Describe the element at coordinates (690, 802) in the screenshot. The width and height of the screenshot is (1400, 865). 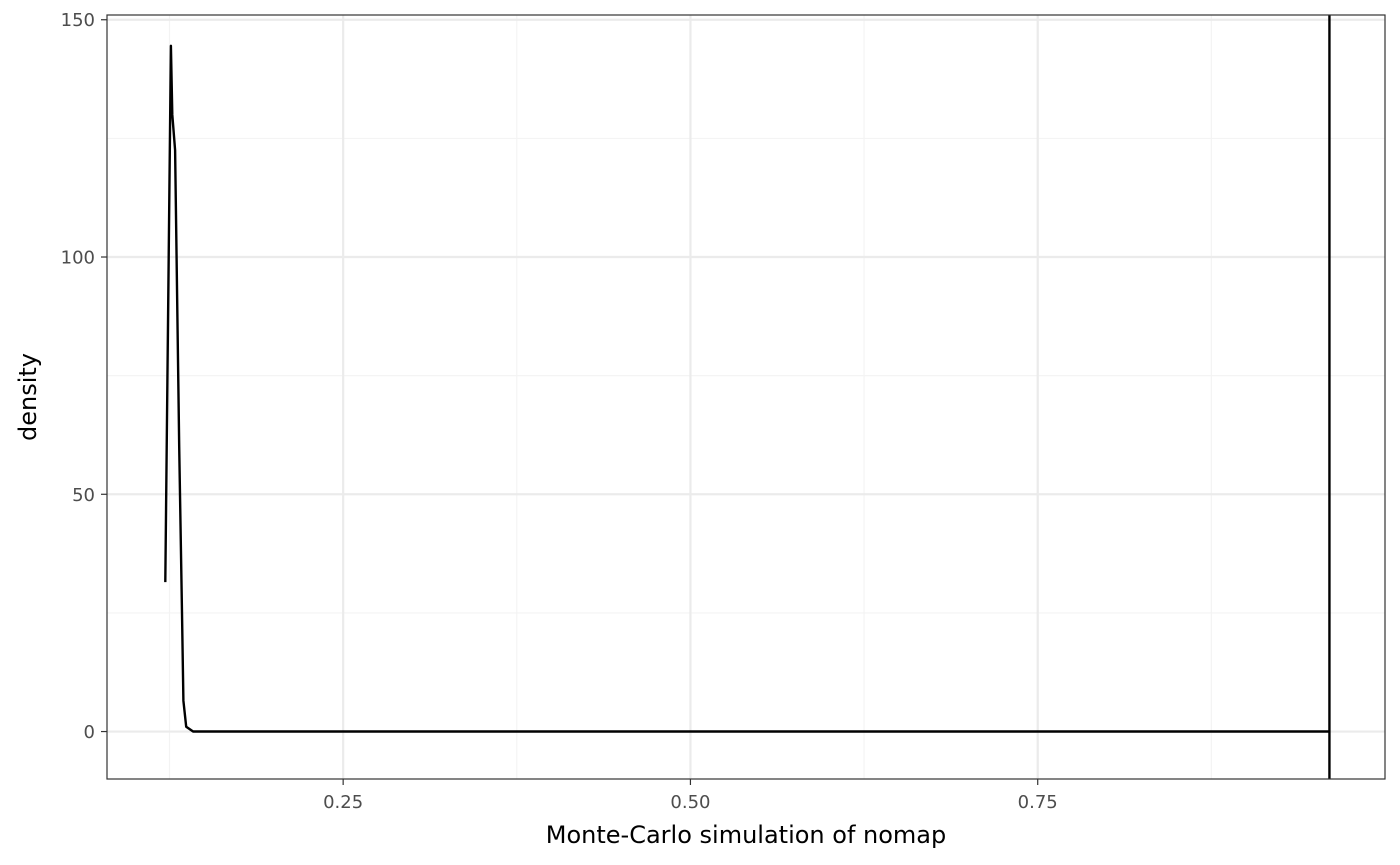
I see `x-tick-label: 0.50` at that location.